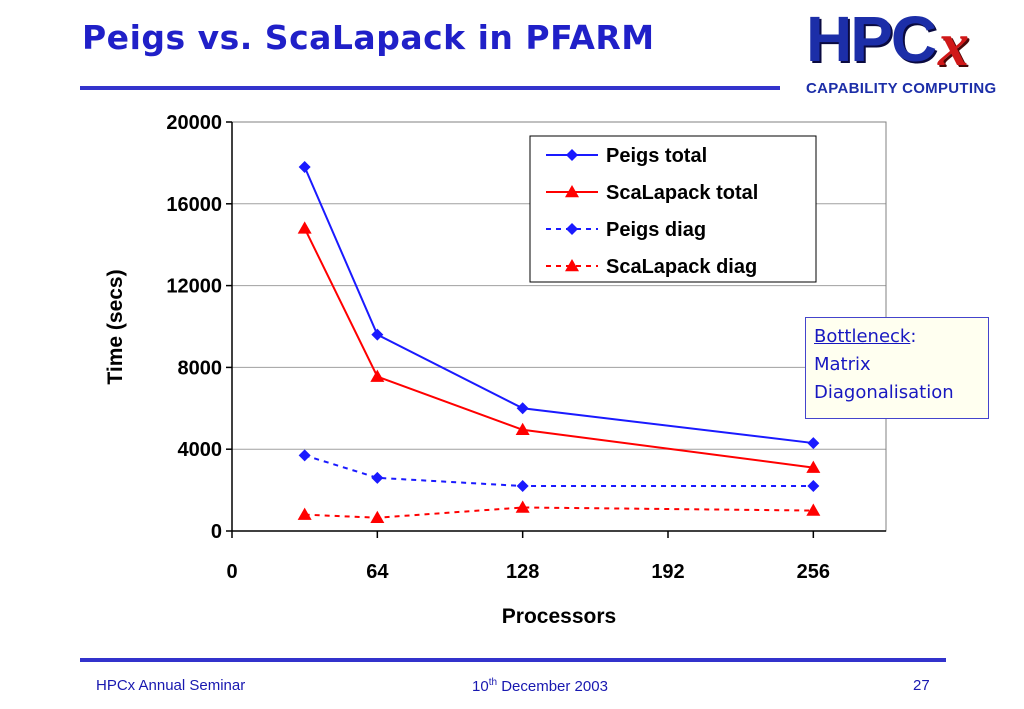 The height and width of the screenshot is (709, 1024). Describe the element at coordinates (200, 368) in the screenshot. I see `y-tick-label: 8000` at that location.